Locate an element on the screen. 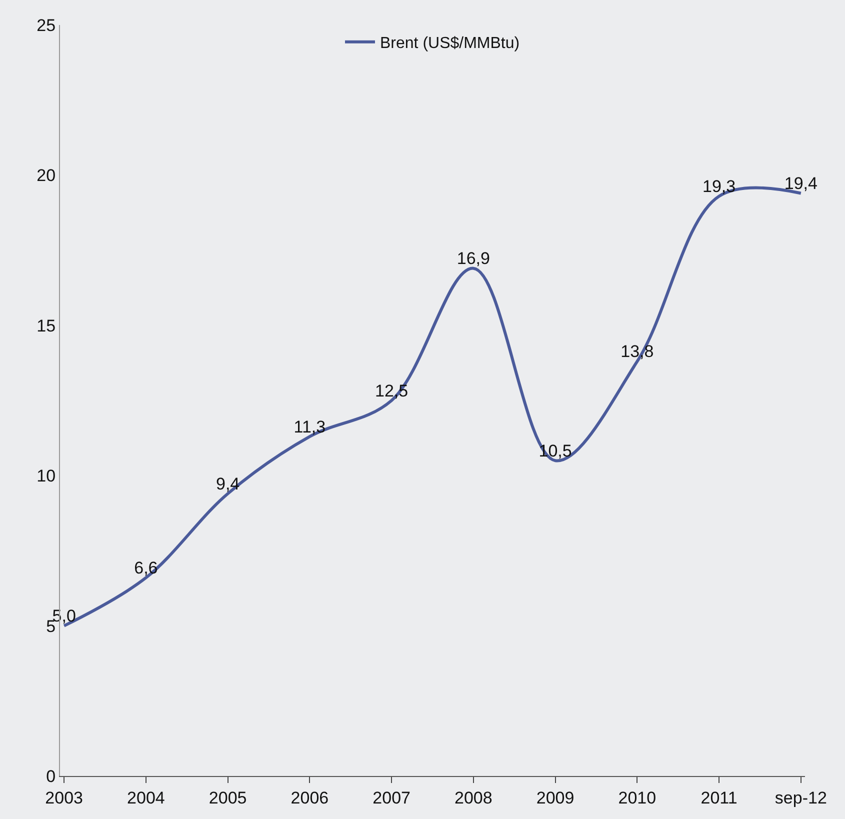 The image size is (845, 819). x-tick-label: 2010 is located at coordinates (637, 798).